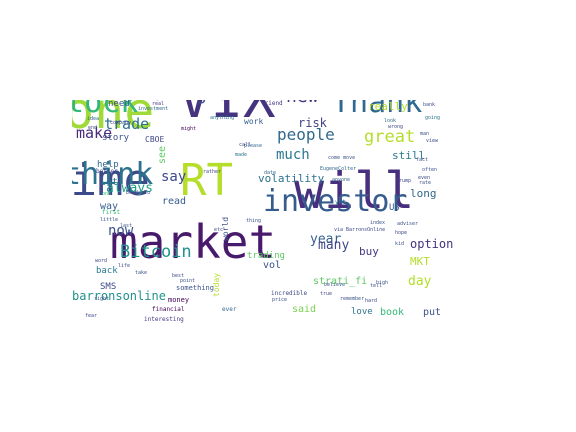  What do you see at coordinates (107, 171) in the screenshot?
I see `word-better-63: better` at bounding box center [107, 171].